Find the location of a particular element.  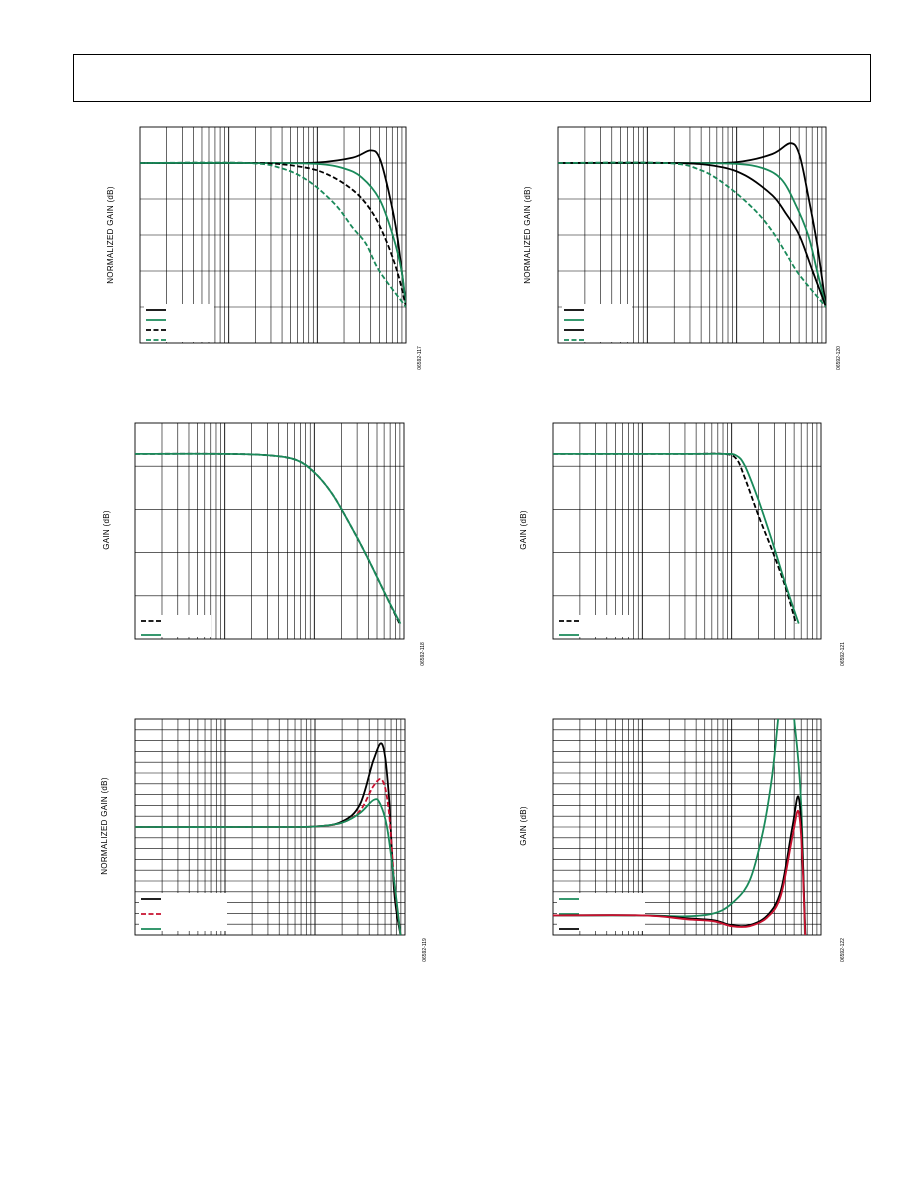

figure-id-118: 06592-118 is located at coordinates (423, 654).